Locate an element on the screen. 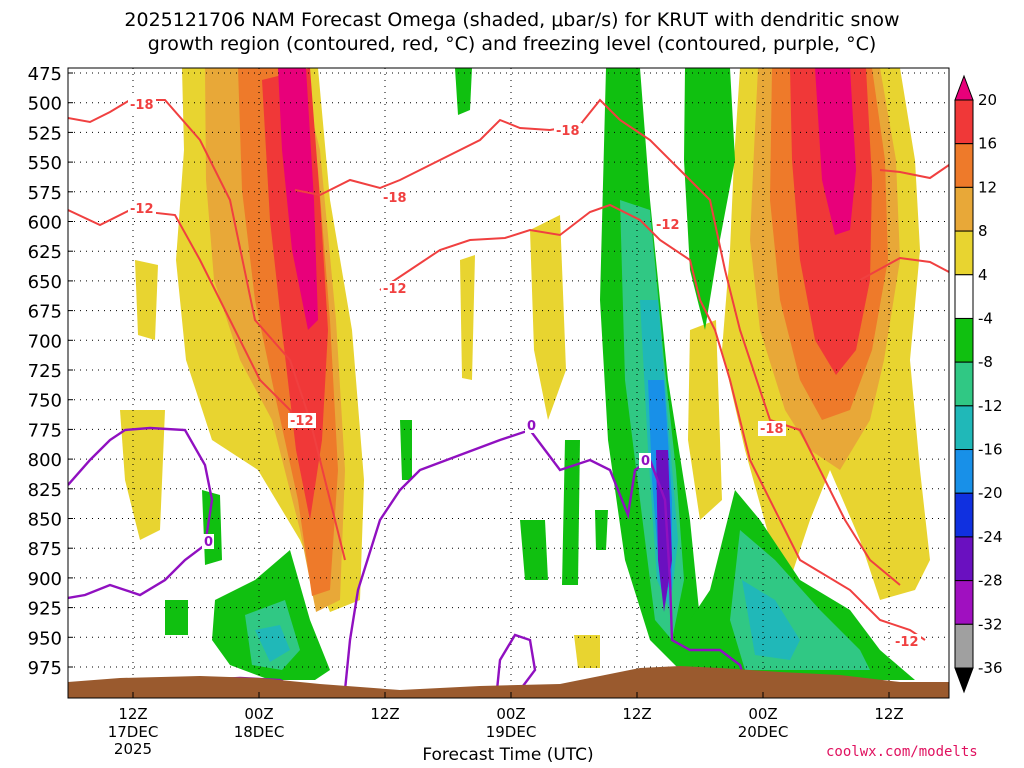 This screenshot has width=1024, height=768. y-tick-label: 825 is located at coordinates (45, 490).